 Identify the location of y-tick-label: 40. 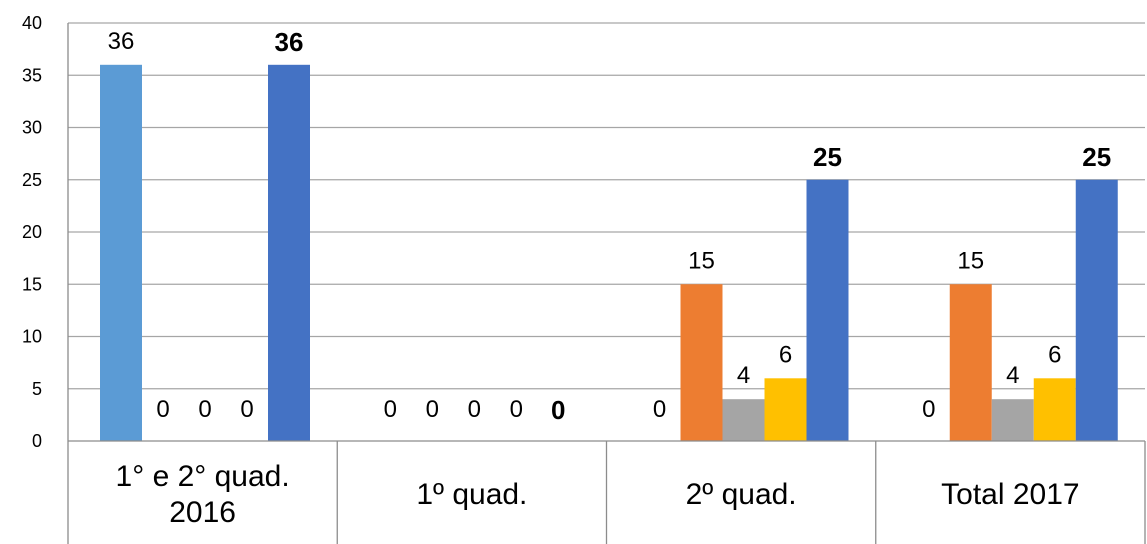
(32, 23).